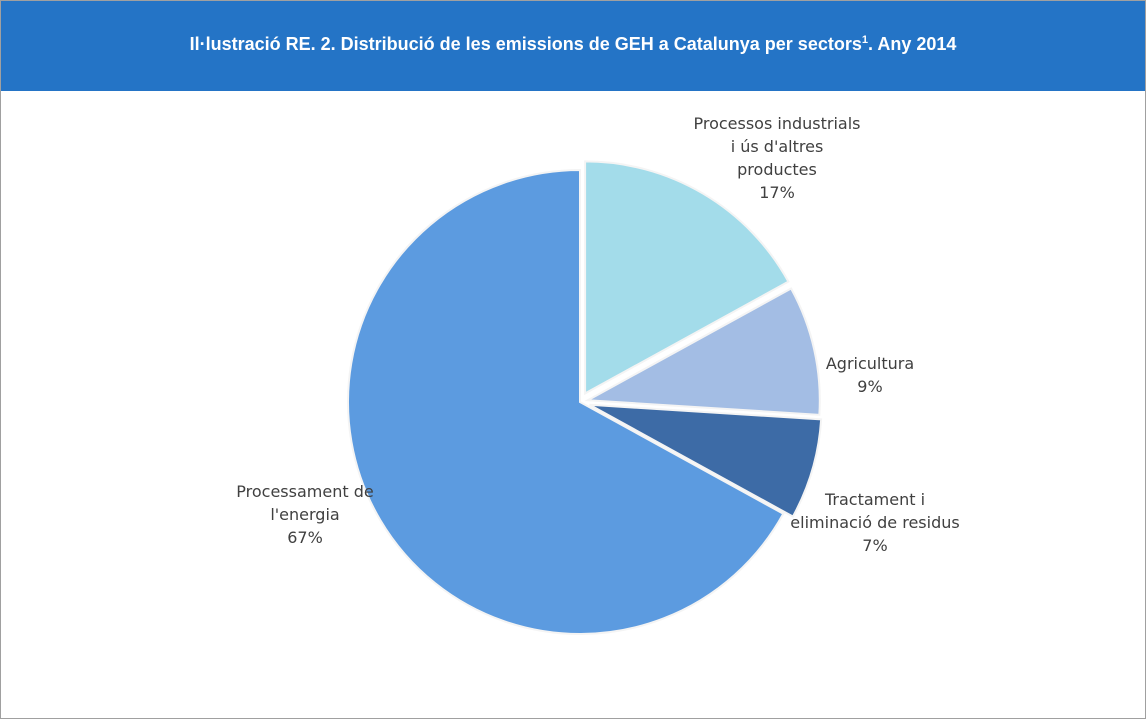  Describe the element at coordinates (305, 503) in the screenshot. I see `category-label: Processament de l'energia` at that location.